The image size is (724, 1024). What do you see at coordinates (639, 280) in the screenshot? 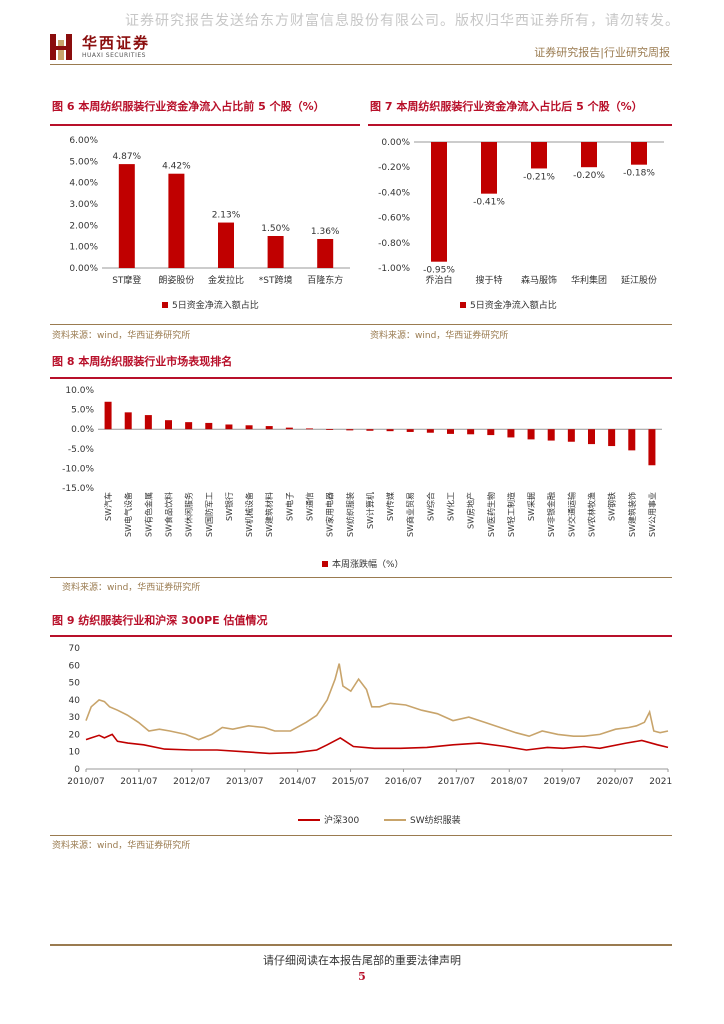
I see `fig7-category-label: 延江股份` at bounding box center [639, 280].